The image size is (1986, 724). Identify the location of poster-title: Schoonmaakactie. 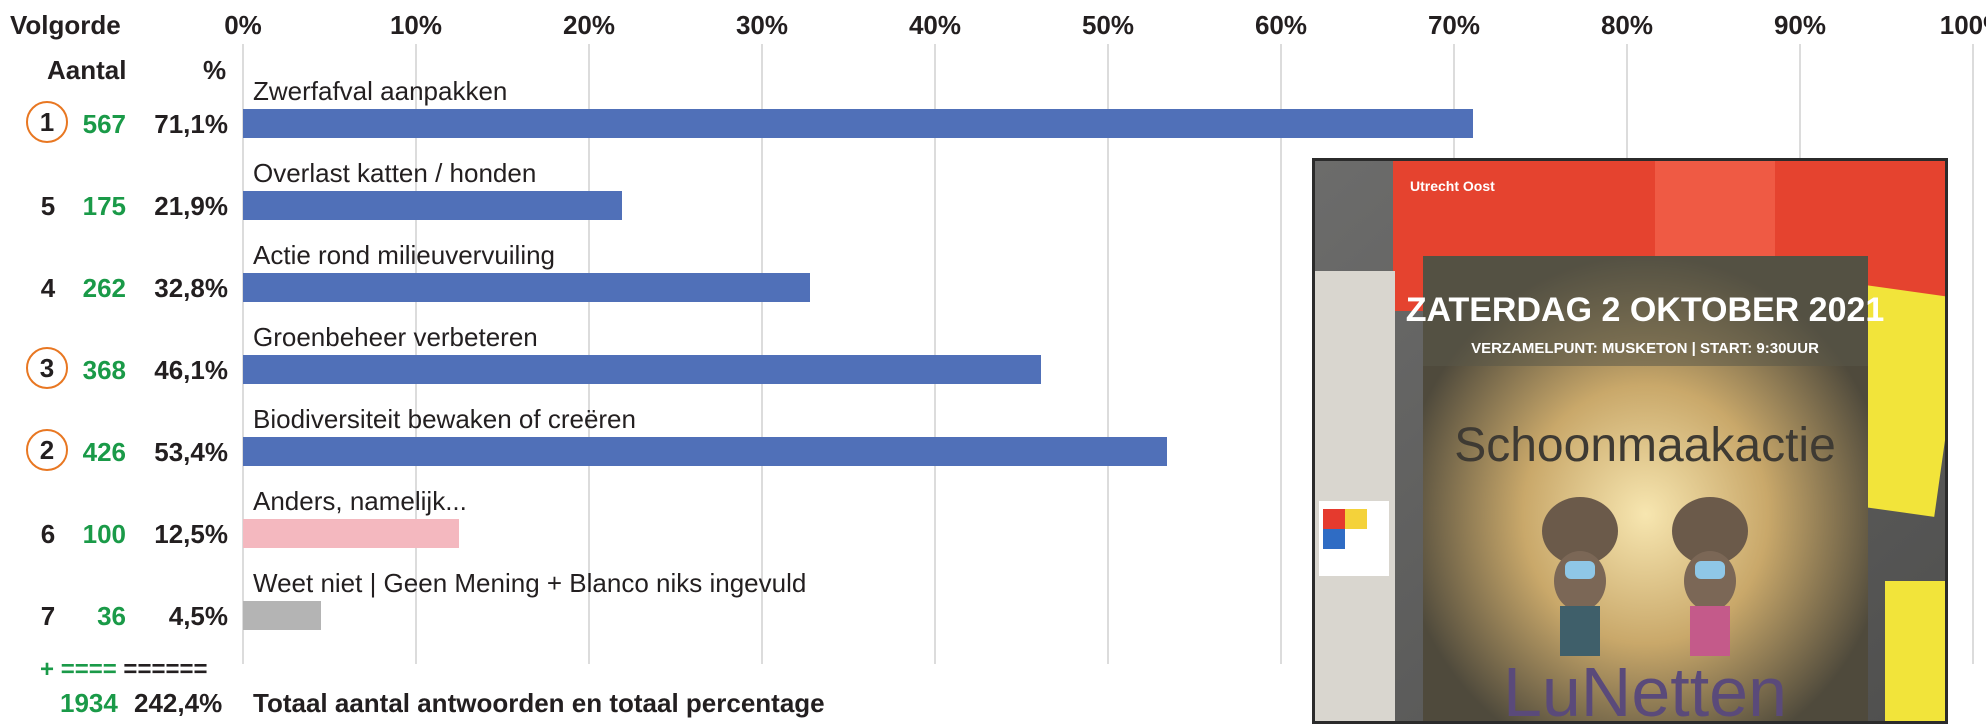
(1645, 445).